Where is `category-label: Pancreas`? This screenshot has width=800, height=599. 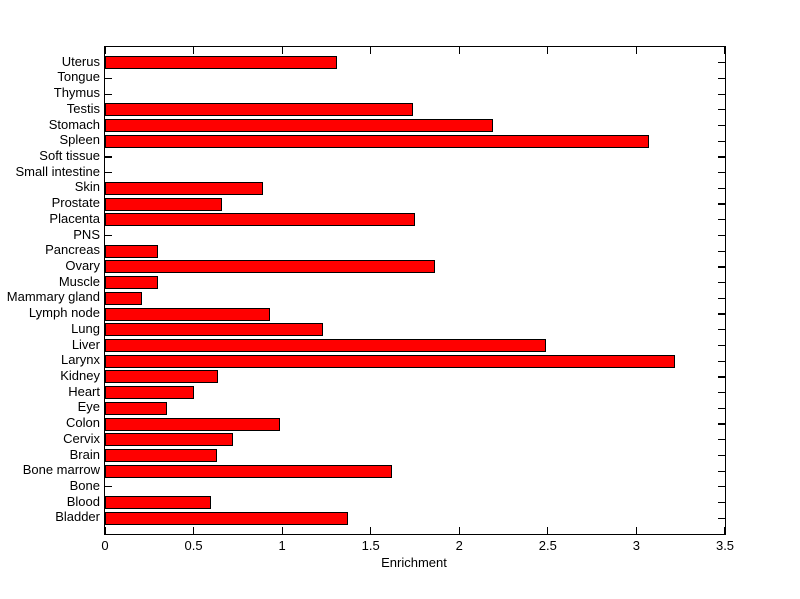 category-label: Pancreas is located at coordinates (72, 250).